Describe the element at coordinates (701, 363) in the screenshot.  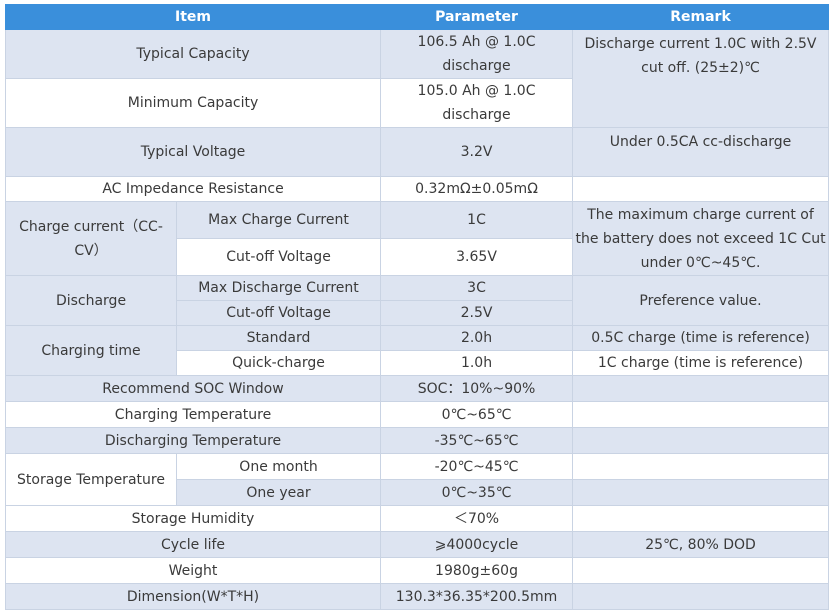
I see `quick-charge-remark: 1C charge (time is reference)` at that location.